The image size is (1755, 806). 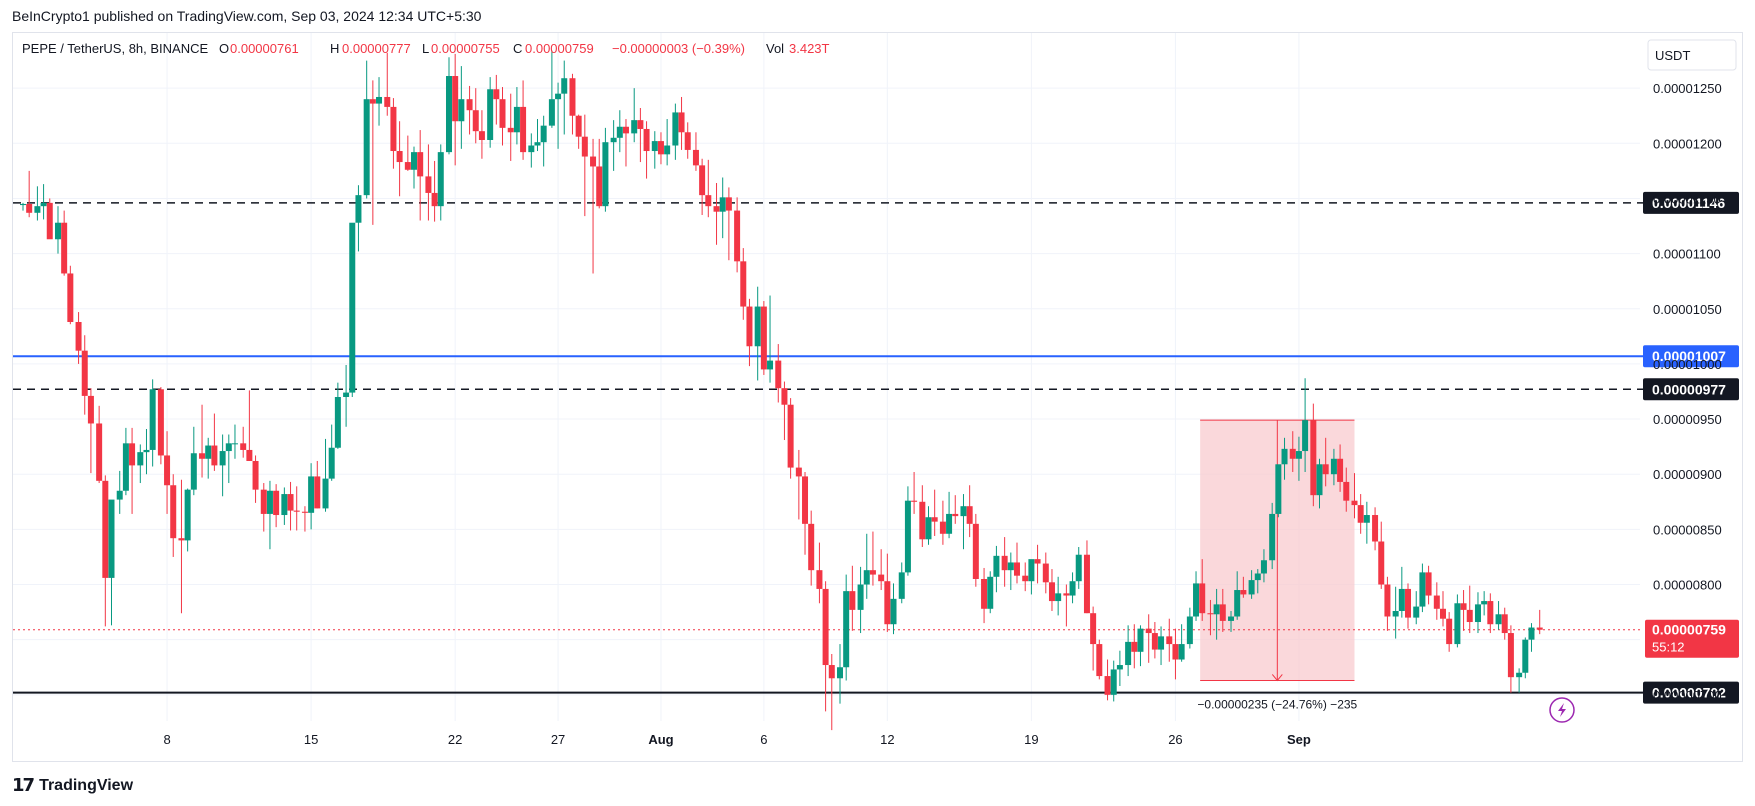 What do you see at coordinates (1689, 389) in the screenshot?
I see `level-price-label: 0.00000977` at bounding box center [1689, 389].